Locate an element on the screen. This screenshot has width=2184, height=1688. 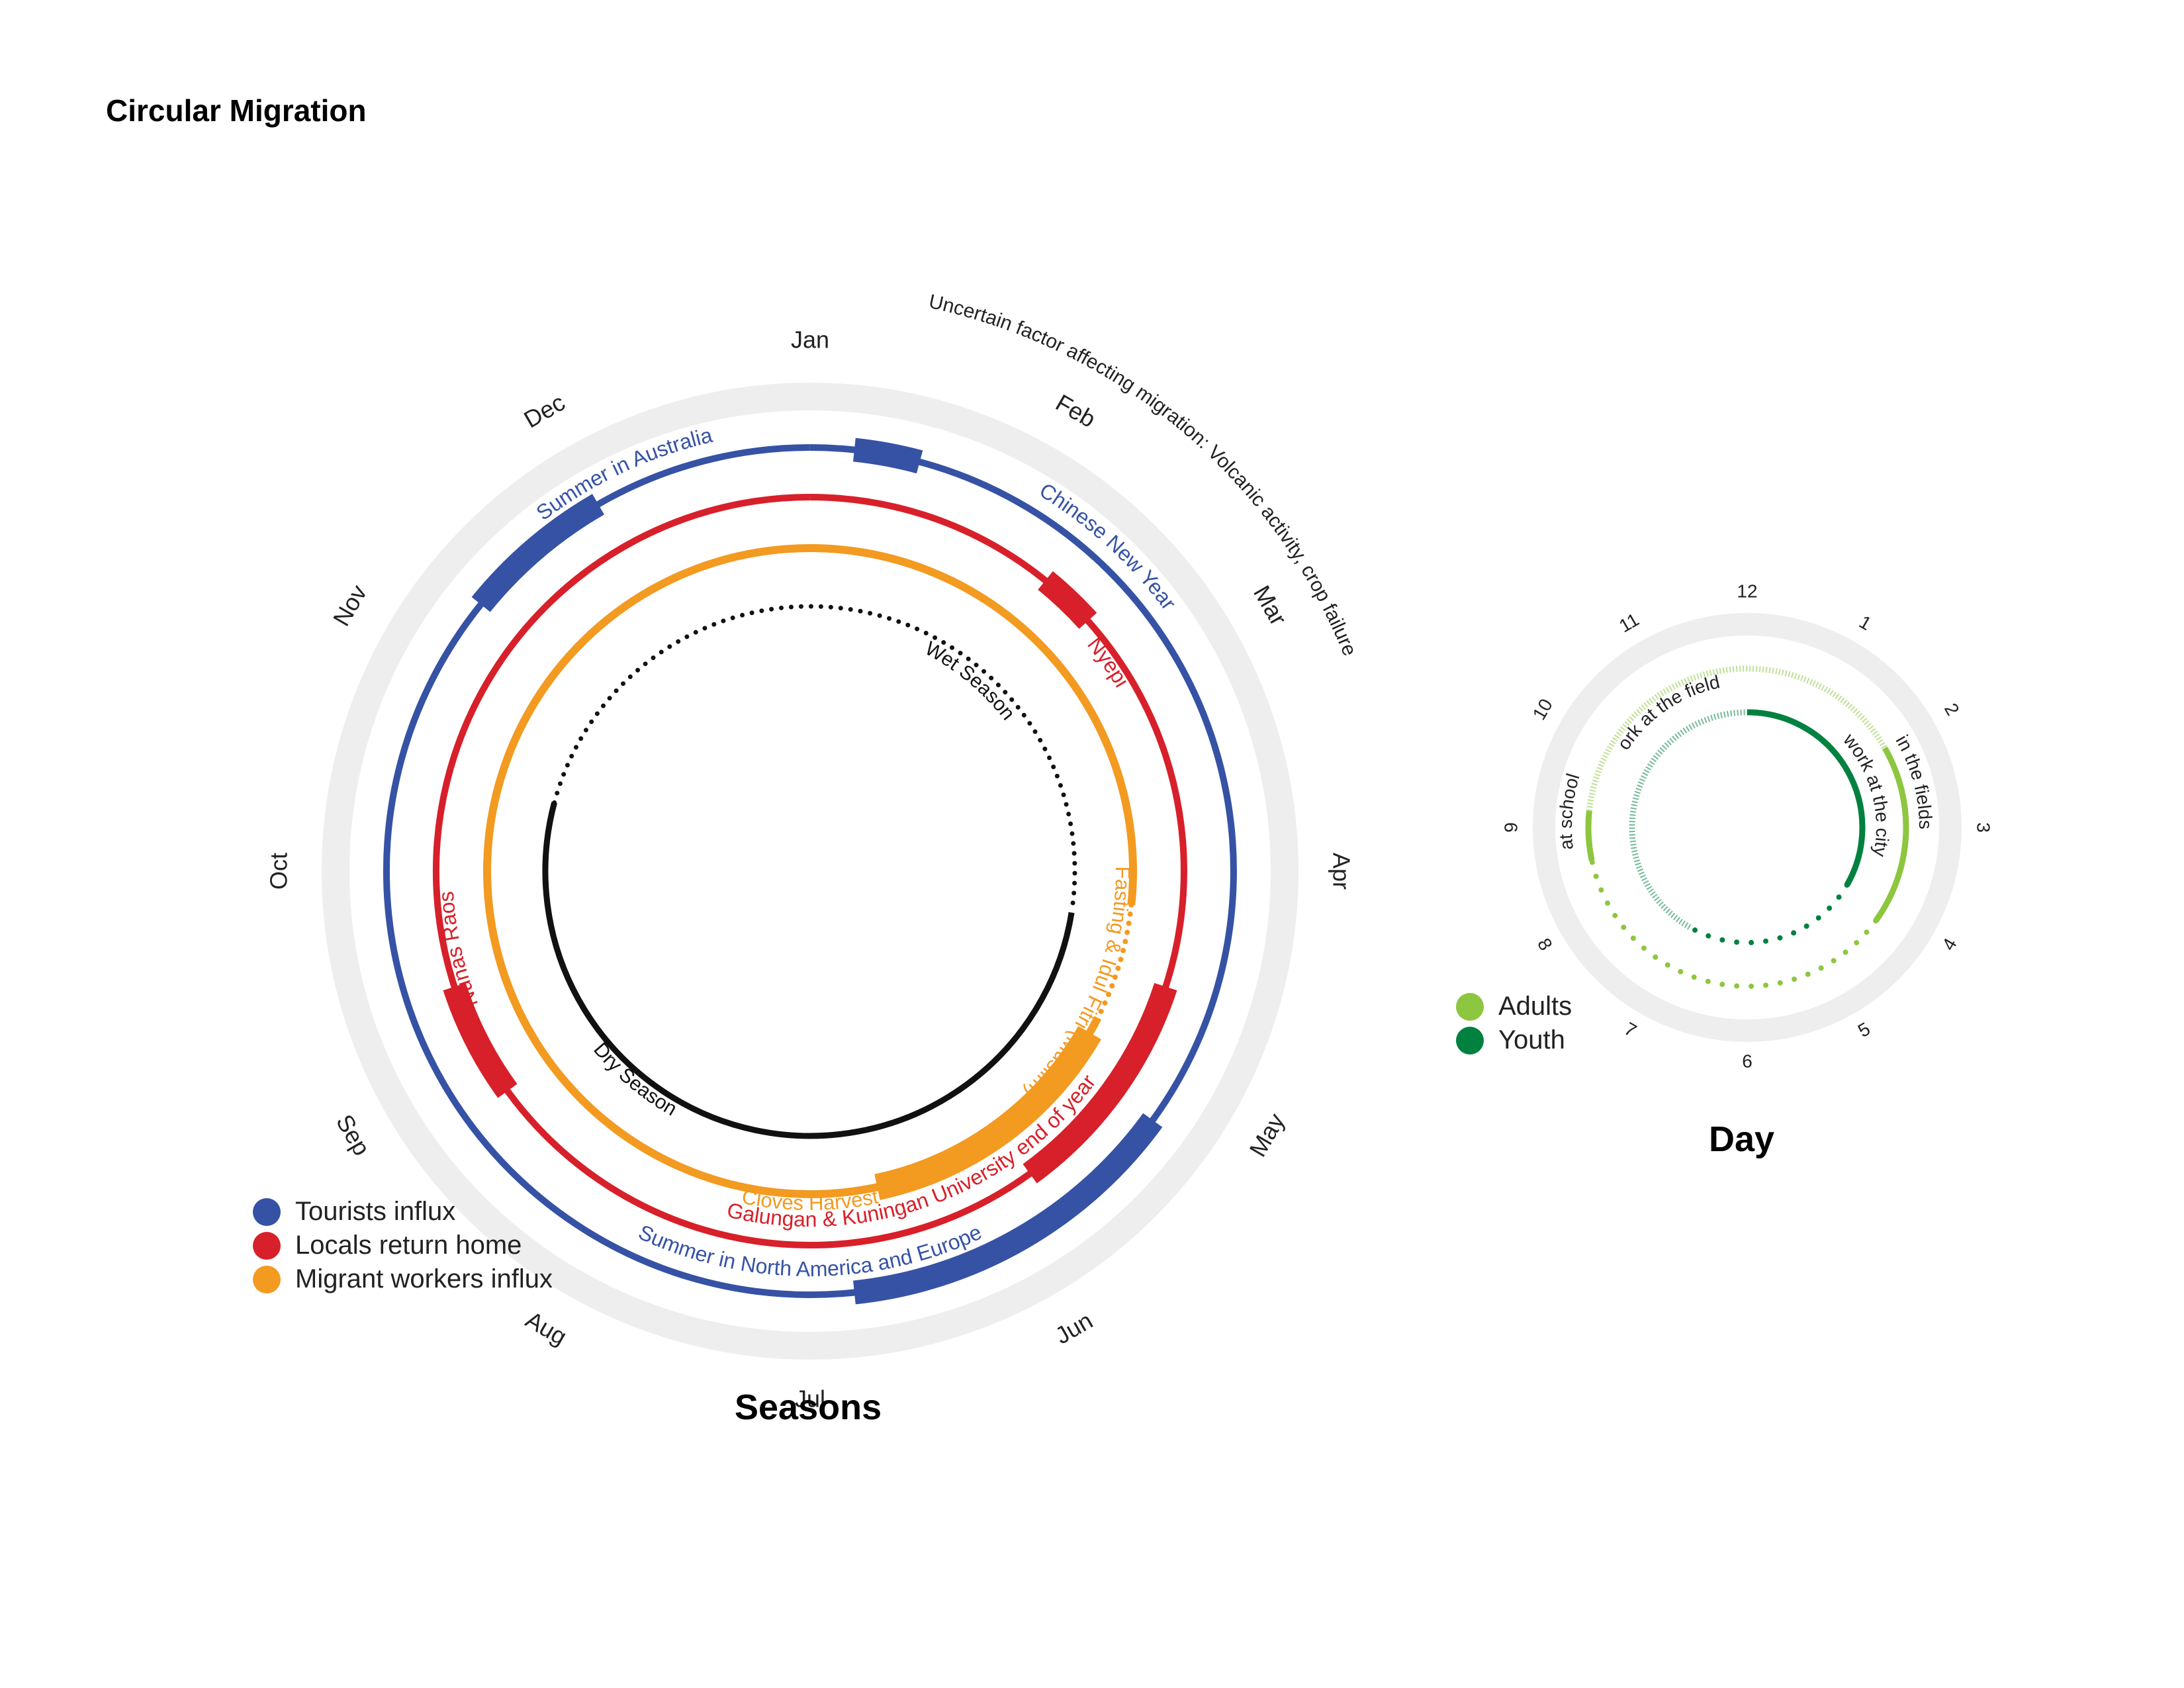
hour-tick-label: 8 is located at coordinates (1545, 944).